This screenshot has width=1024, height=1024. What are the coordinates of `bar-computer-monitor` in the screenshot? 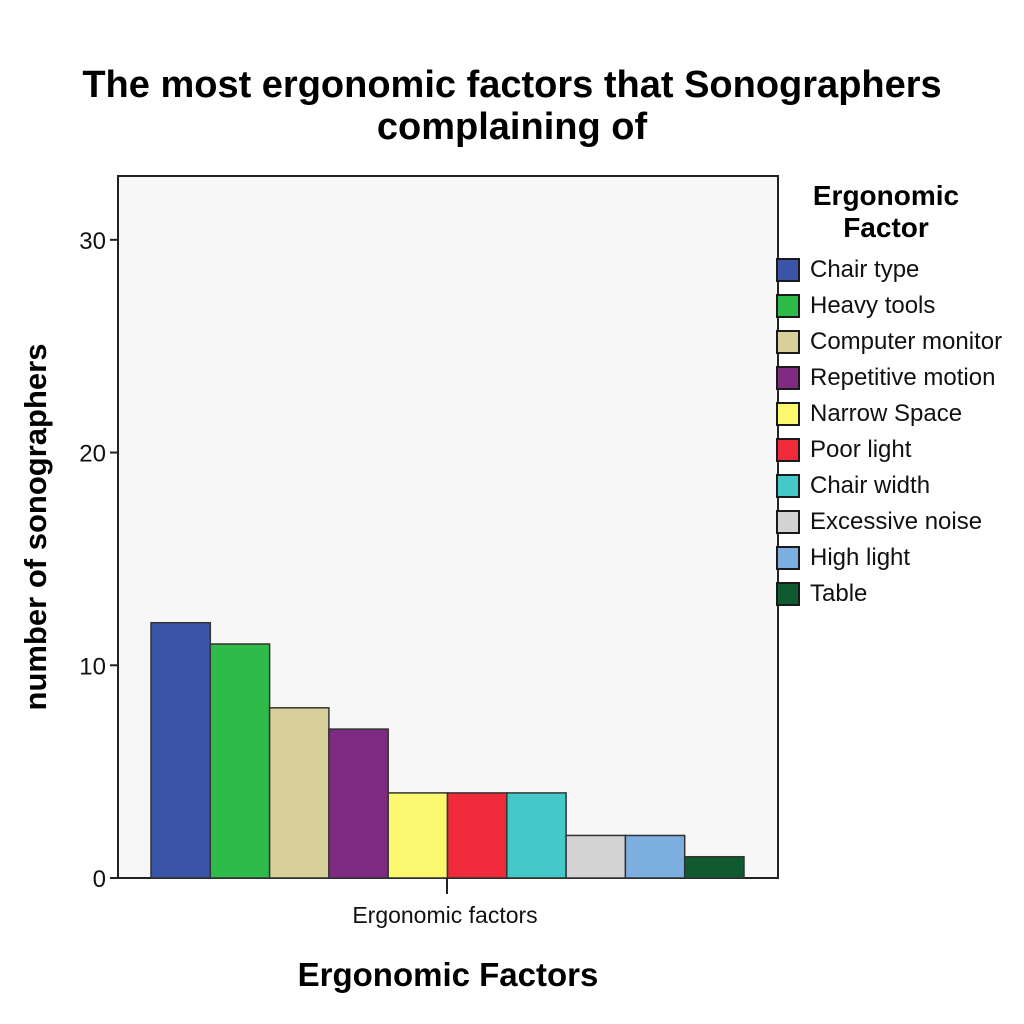 It's located at (299, 793).